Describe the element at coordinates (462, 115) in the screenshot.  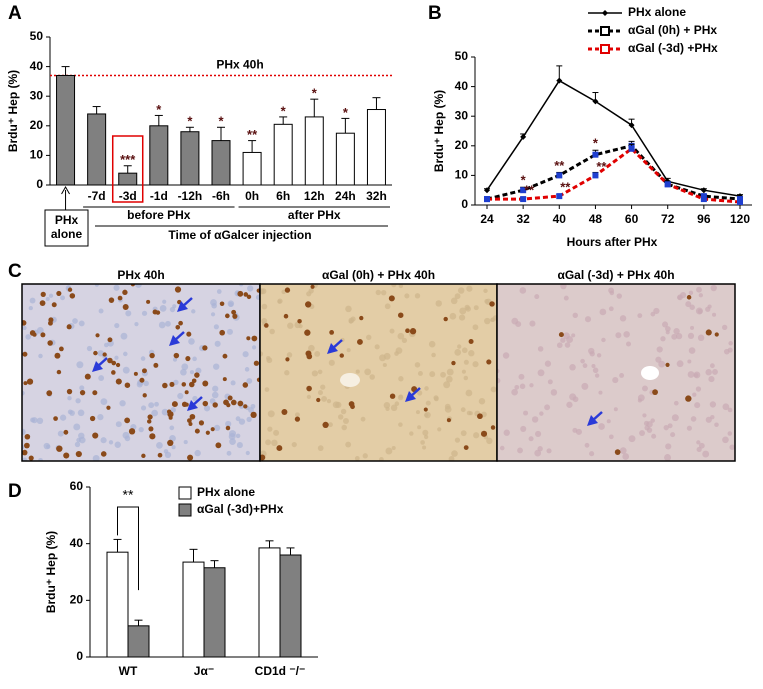
I see `y-tick-label: 30` at that location.